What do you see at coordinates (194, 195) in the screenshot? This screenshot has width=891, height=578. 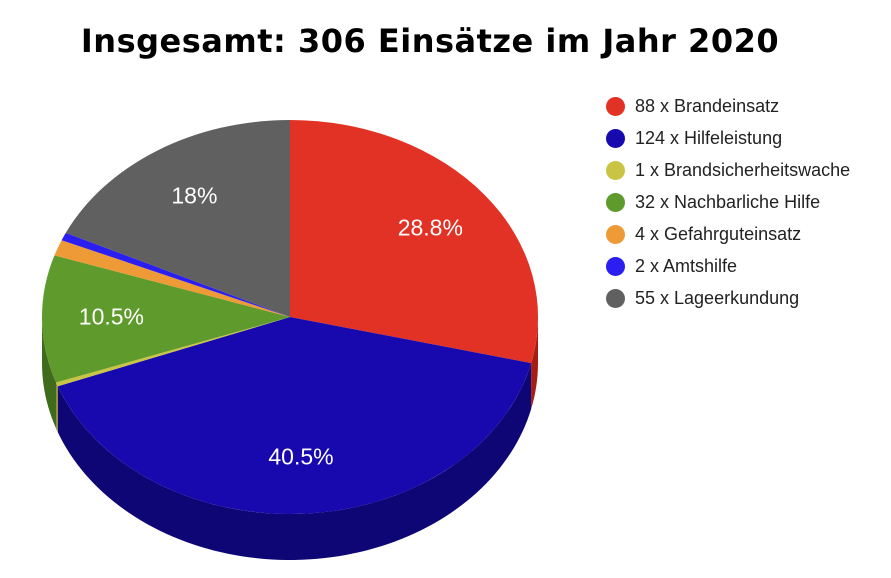 I see `pie-label-6: 18%` at bounding box center [194, 195].